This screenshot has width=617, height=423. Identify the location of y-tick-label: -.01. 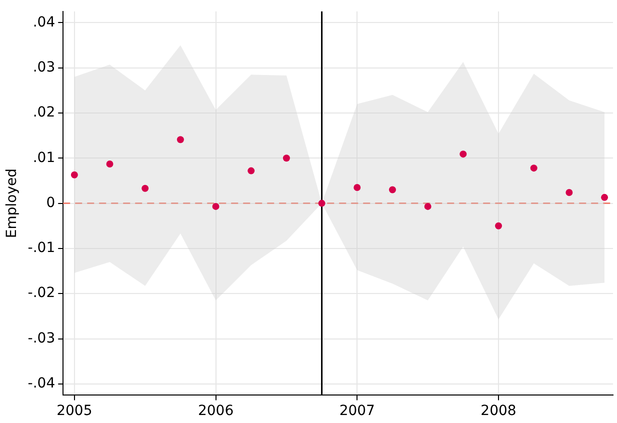
(42, 248).